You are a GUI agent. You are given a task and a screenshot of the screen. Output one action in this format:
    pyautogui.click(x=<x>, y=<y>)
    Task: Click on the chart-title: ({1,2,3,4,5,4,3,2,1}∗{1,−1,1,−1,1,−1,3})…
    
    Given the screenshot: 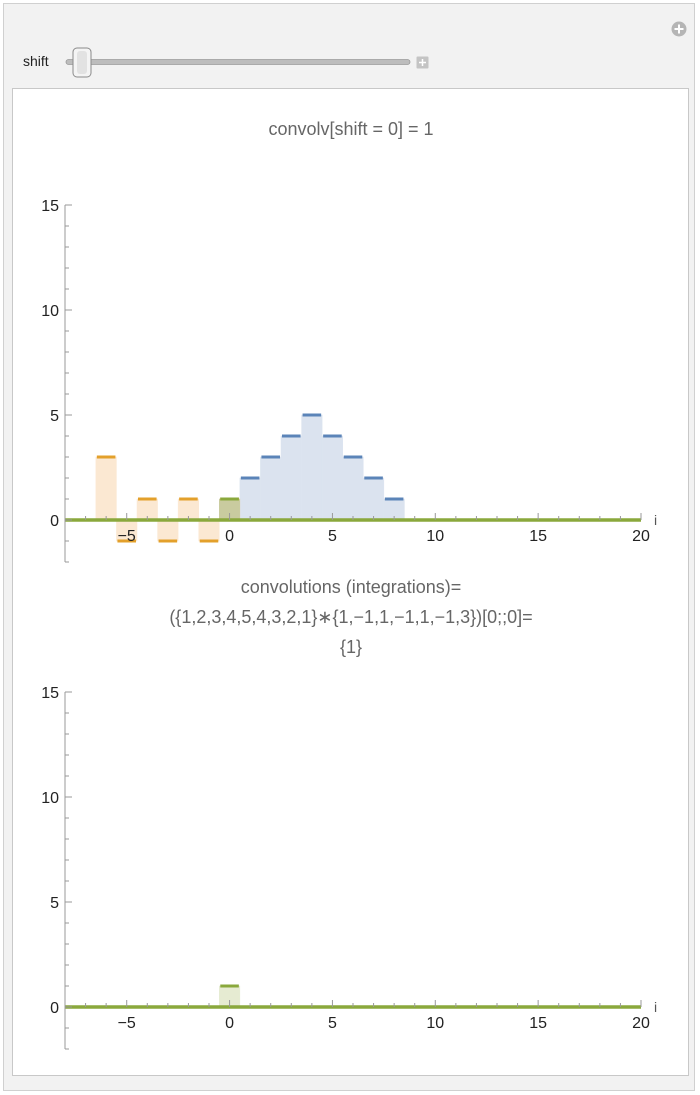 What is the action you would take?
    pyautogui.click(x=350, y=617)
    